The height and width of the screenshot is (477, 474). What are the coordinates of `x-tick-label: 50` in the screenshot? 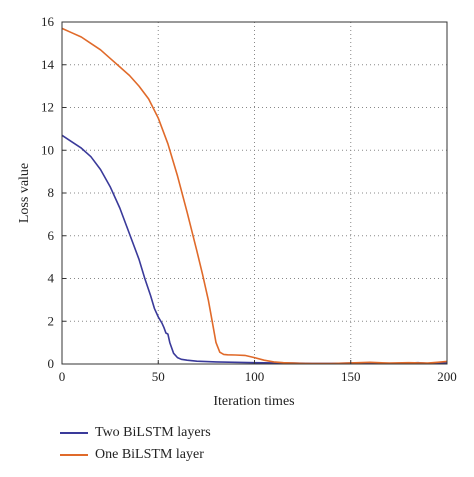 It's located at (158, 376).